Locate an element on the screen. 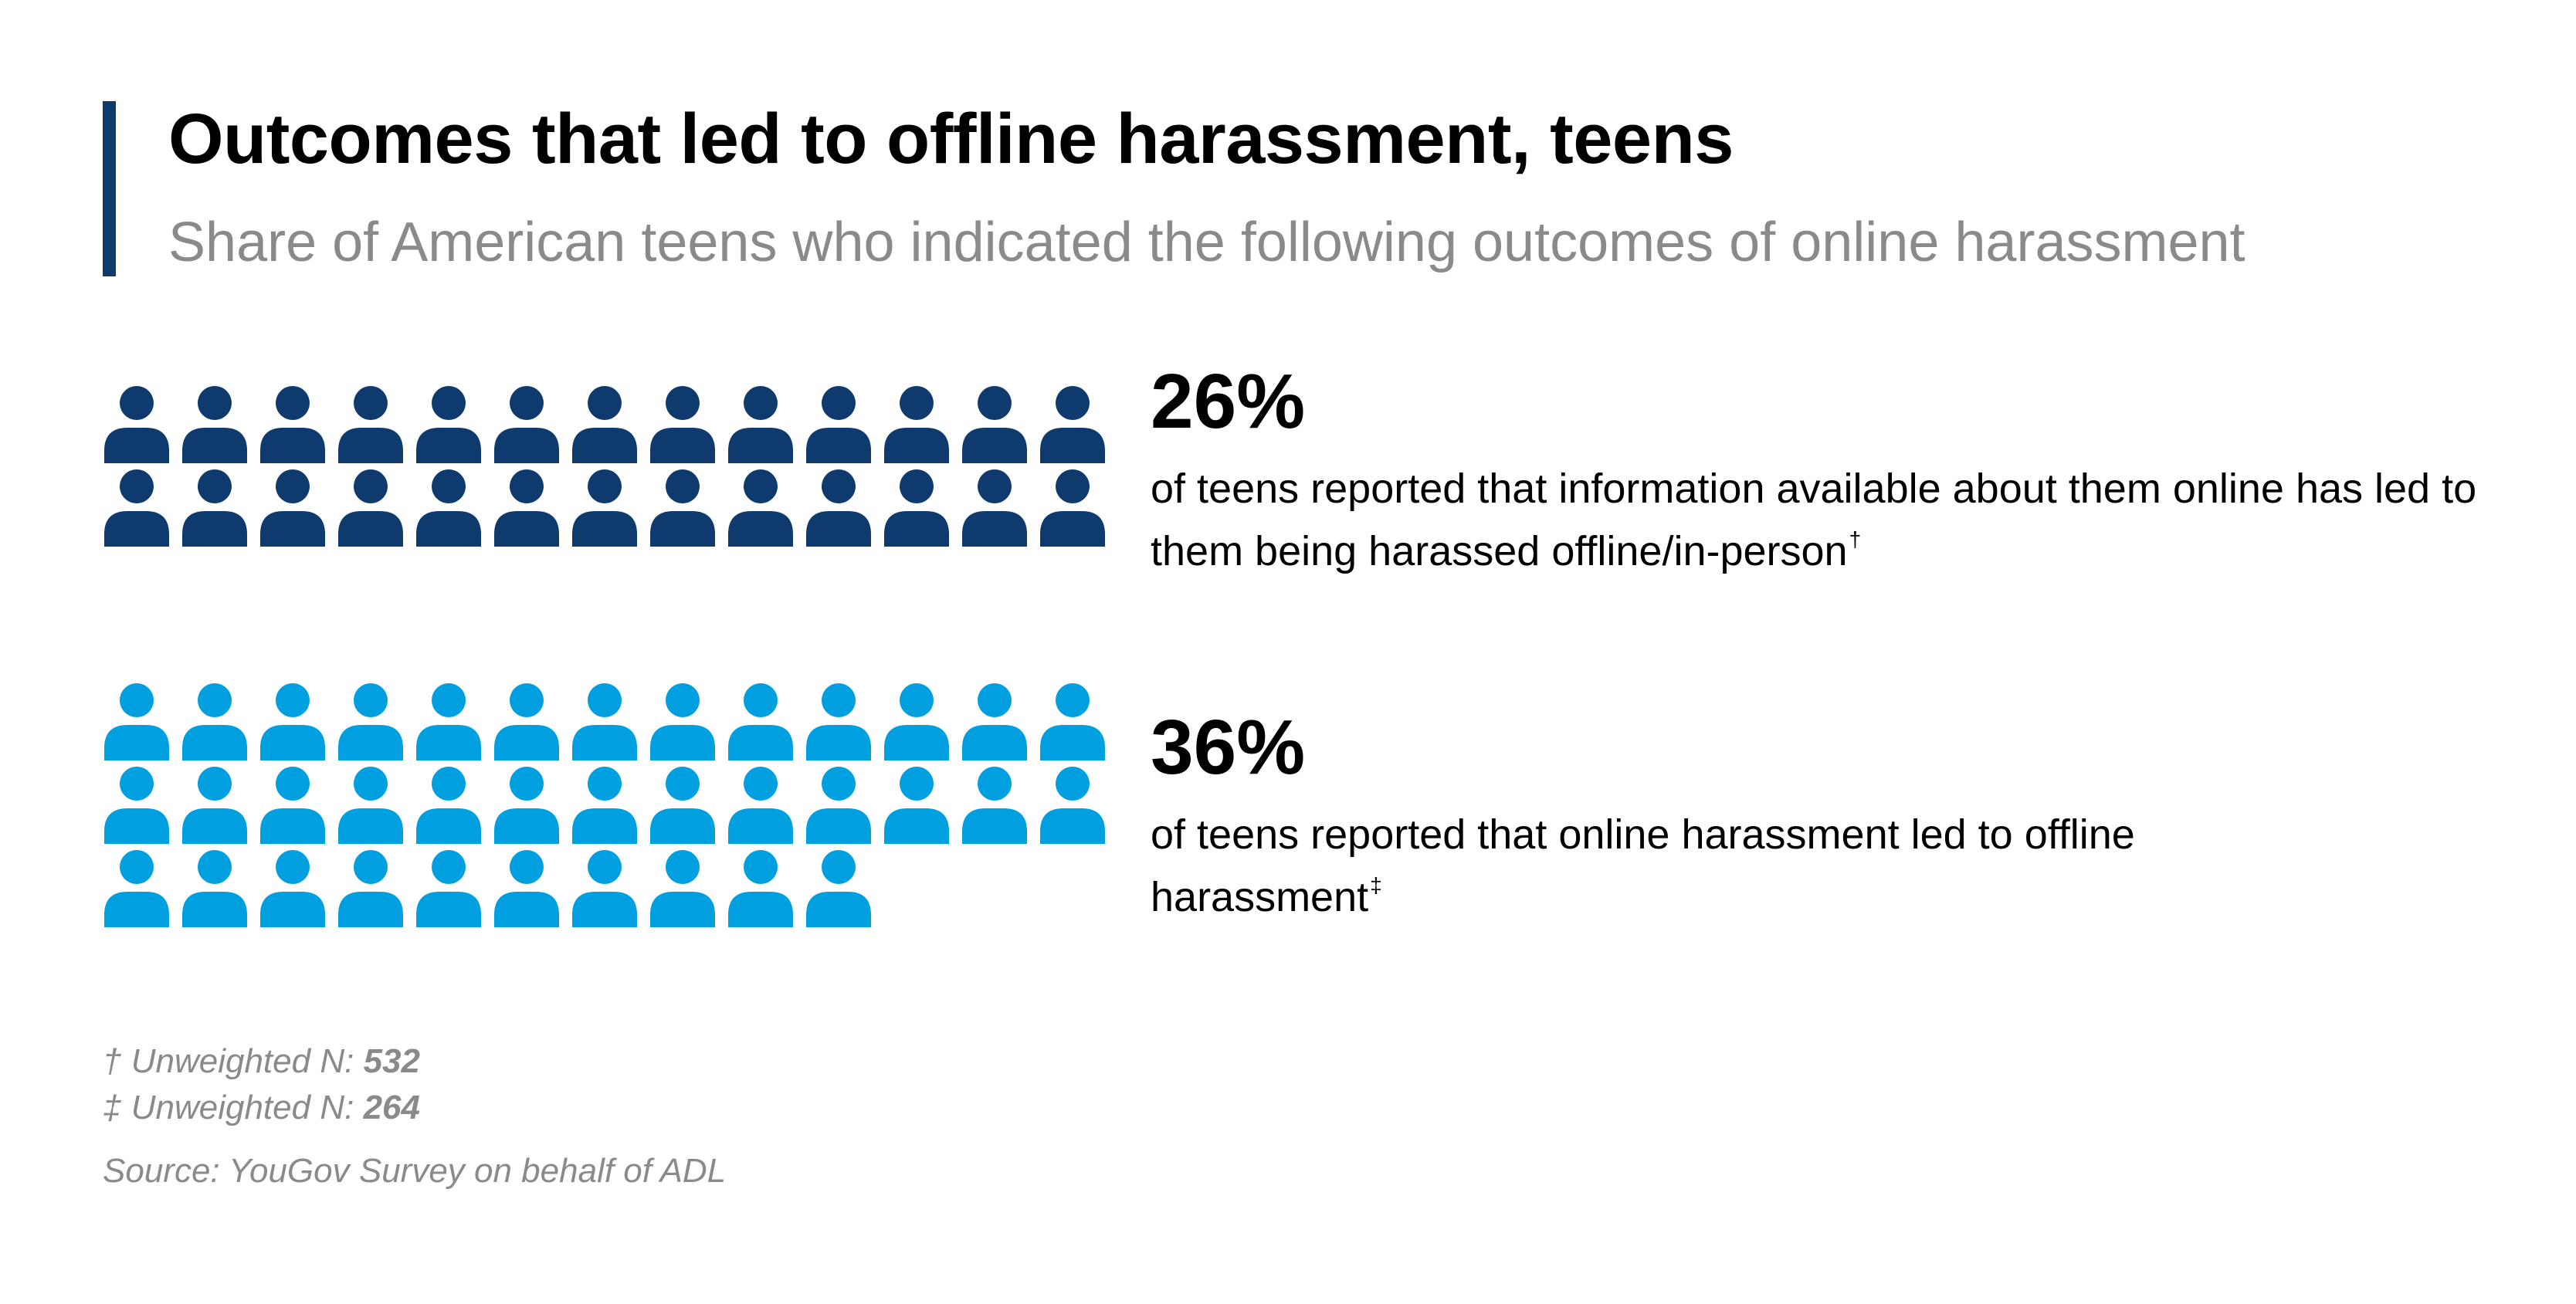 This screenshot has width=2576, height=1304. title-accent-bar is located at coordinates (109, 188).